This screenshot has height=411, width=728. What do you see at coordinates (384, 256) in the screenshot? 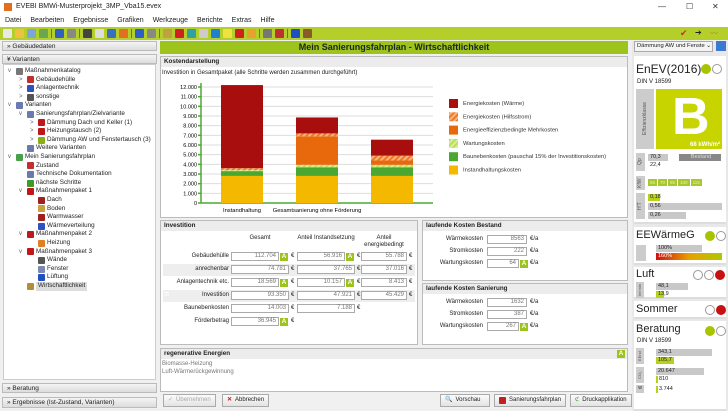
I see `value-field: 55.788` at bounding box center [384, 256].